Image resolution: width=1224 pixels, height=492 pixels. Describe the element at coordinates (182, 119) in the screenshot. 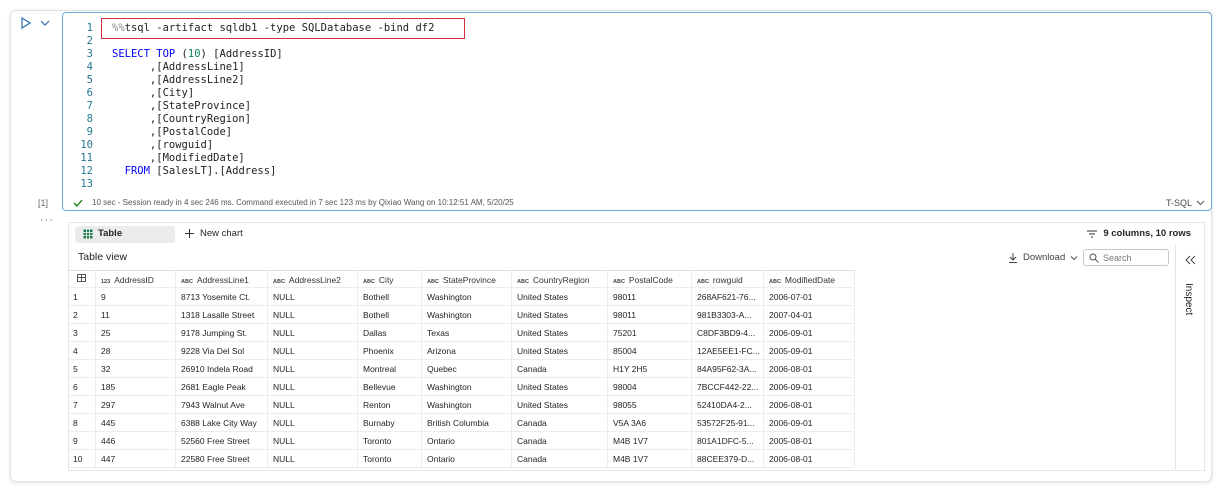

I see `code-token: ,[CountryRegion]` at that location.